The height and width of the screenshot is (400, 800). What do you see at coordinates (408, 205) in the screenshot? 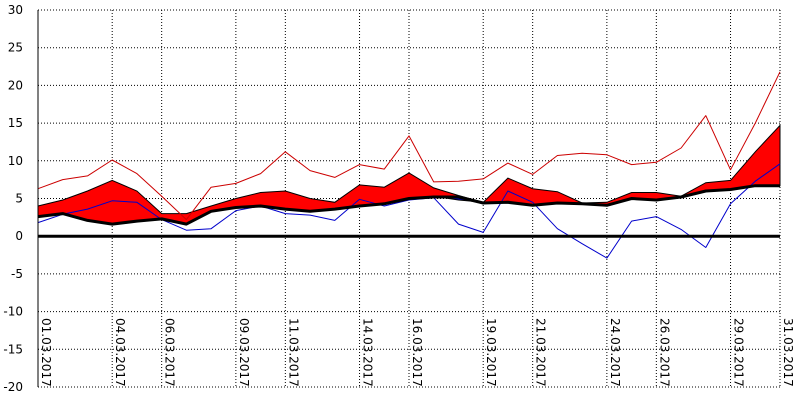
I see `mean-series-line` at bounding box center [408, 205].